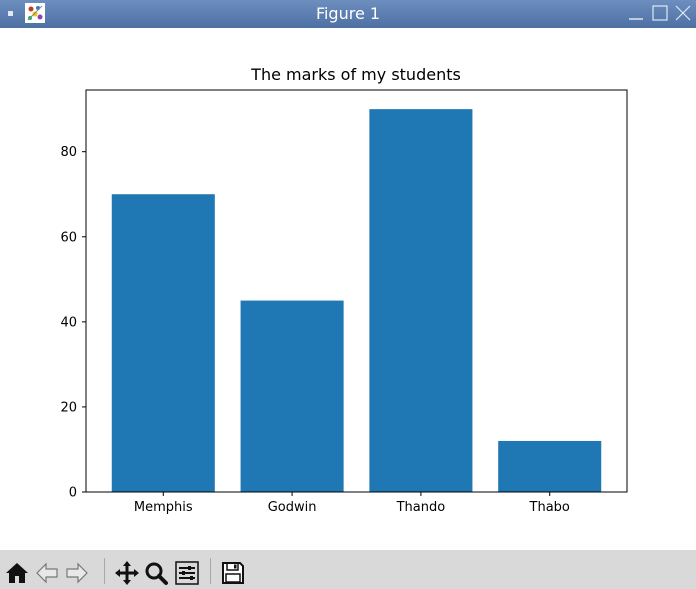 This screenshot has width=696, height=589. I want to click on maximize-icon, so click(660, 13).